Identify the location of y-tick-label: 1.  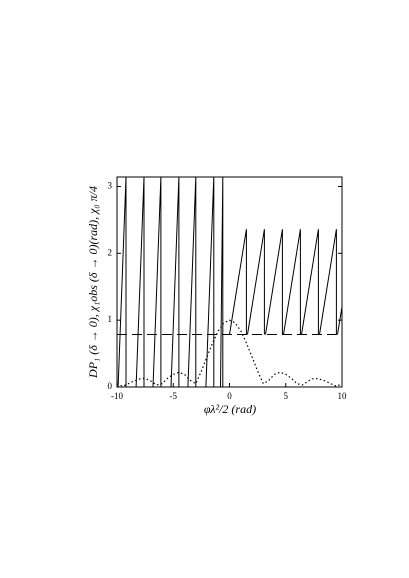
(110, 319).